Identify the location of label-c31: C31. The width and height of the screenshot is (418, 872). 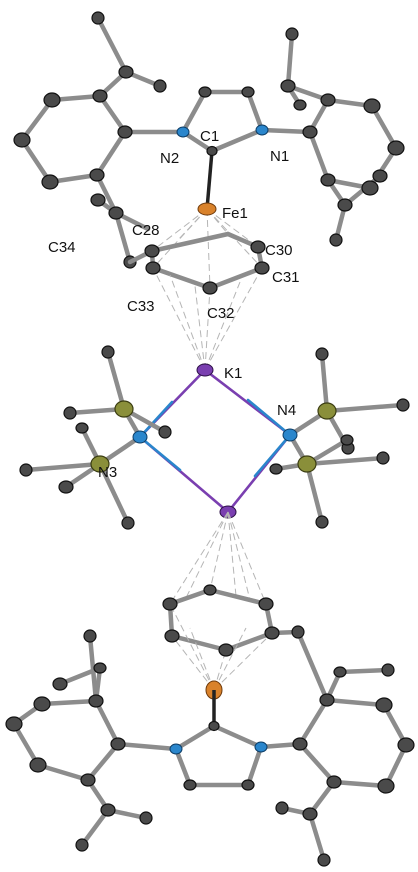
(286, 277).